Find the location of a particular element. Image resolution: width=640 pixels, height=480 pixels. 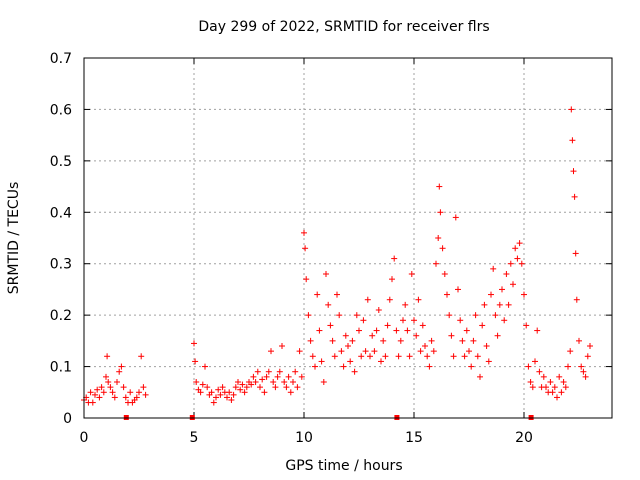

y-tick-label: 0.5 is located at coordinates (61, 162).